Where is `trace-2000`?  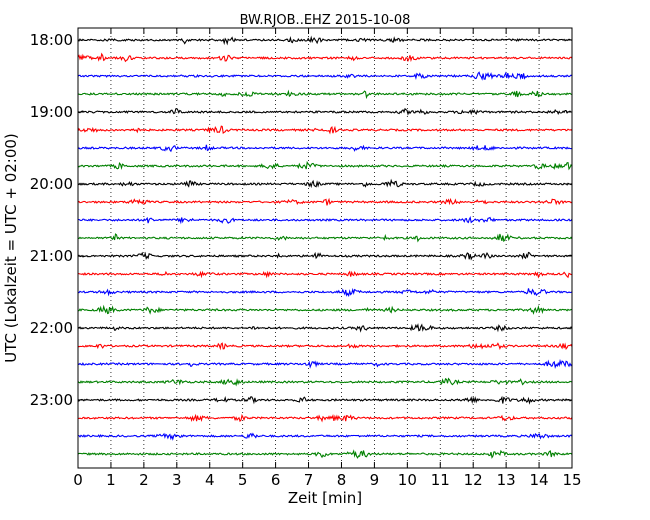
trace-2000 is located at coordinates (325, 183).